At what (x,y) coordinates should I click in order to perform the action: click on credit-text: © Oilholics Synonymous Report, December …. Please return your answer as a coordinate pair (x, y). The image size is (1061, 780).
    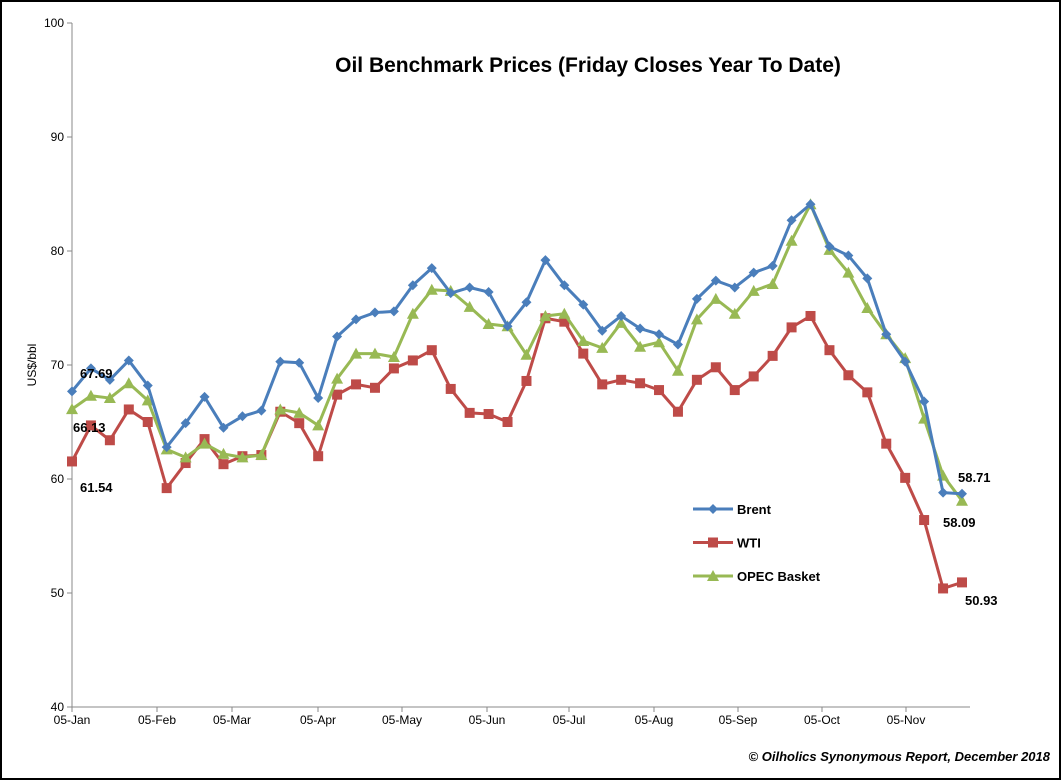
    Looking at the image, I should click on (900, 756).